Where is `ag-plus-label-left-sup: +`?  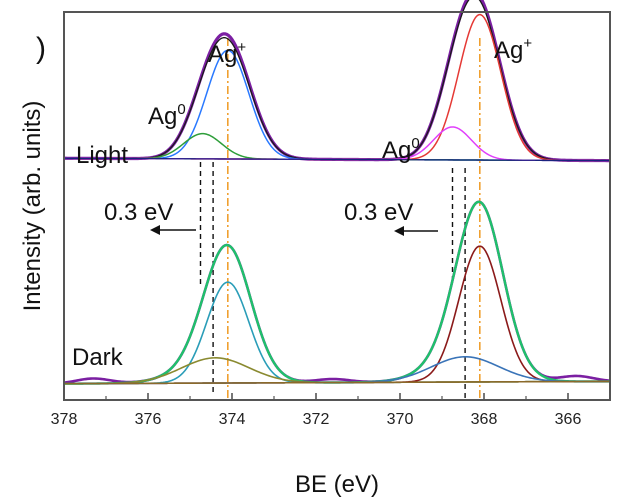 ag-plus-label-left-sup: + is located at coordinates (241, 47).